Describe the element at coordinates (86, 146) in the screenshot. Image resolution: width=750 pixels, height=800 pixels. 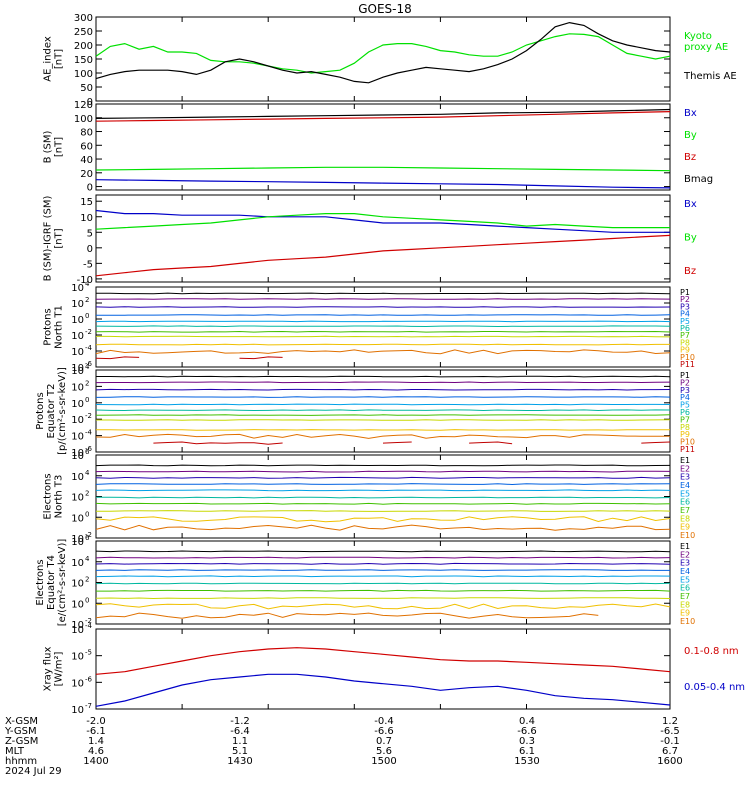
I see `y-tick-label: 60` at that location.